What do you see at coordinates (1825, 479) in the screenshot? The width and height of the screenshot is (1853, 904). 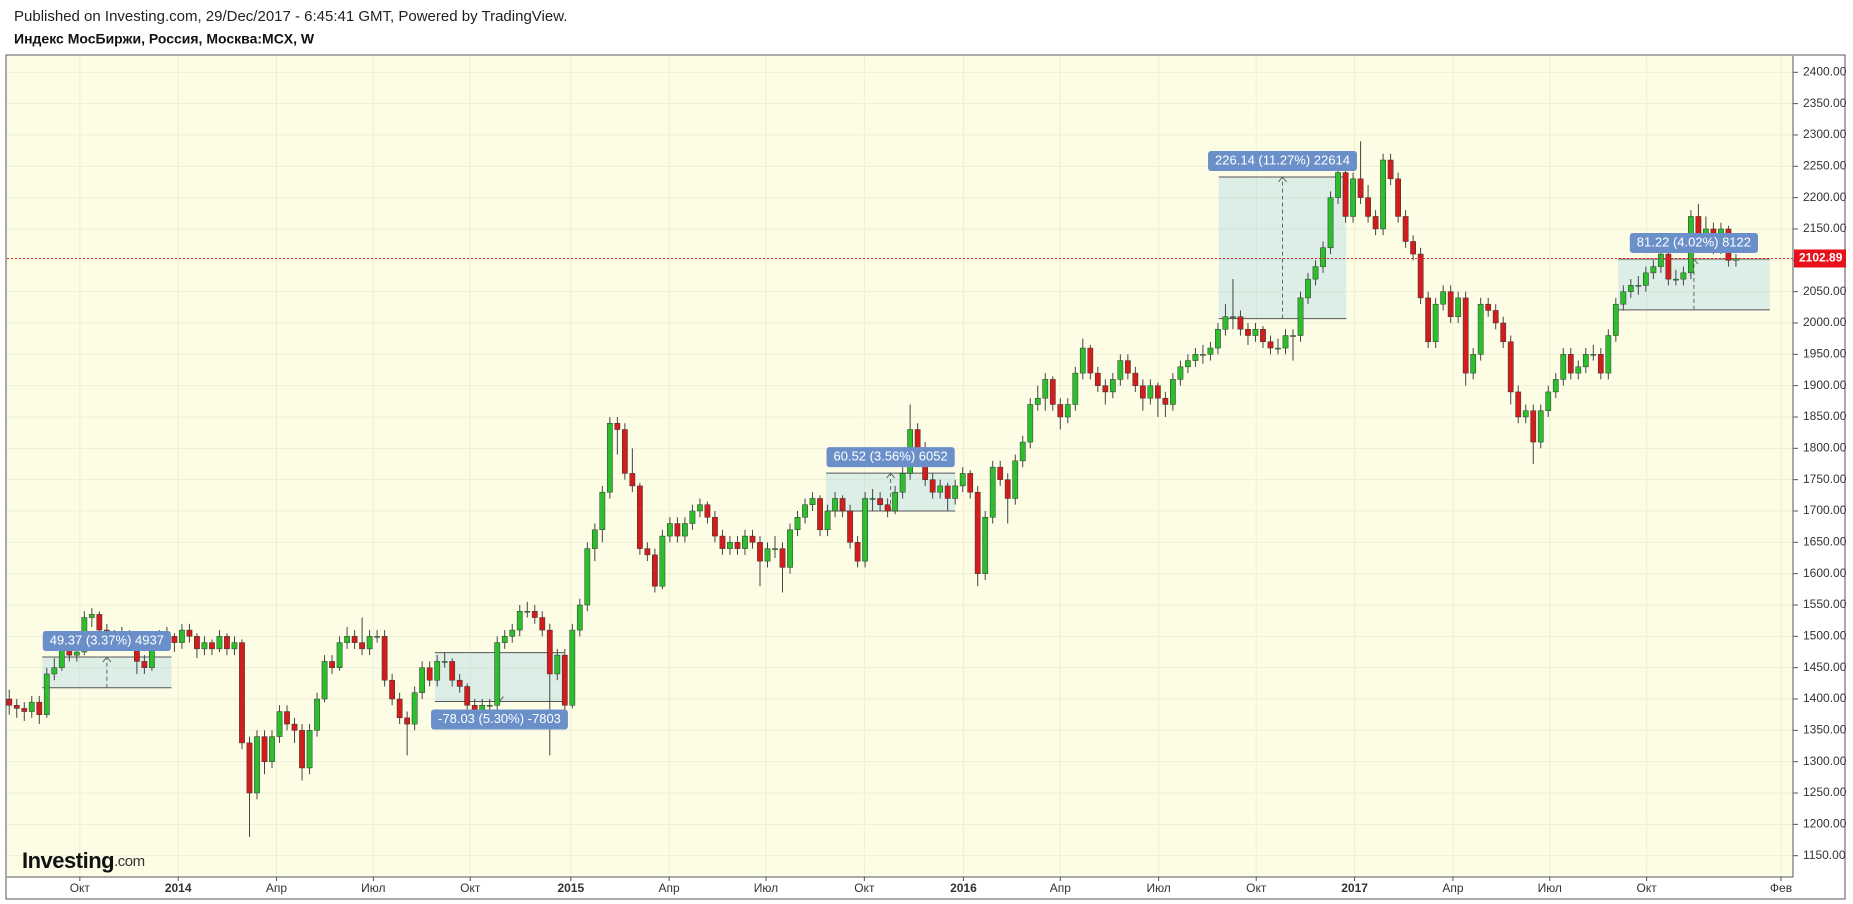 I see `y-tick-label: 1750.00` at bounding box center [1825, 479].